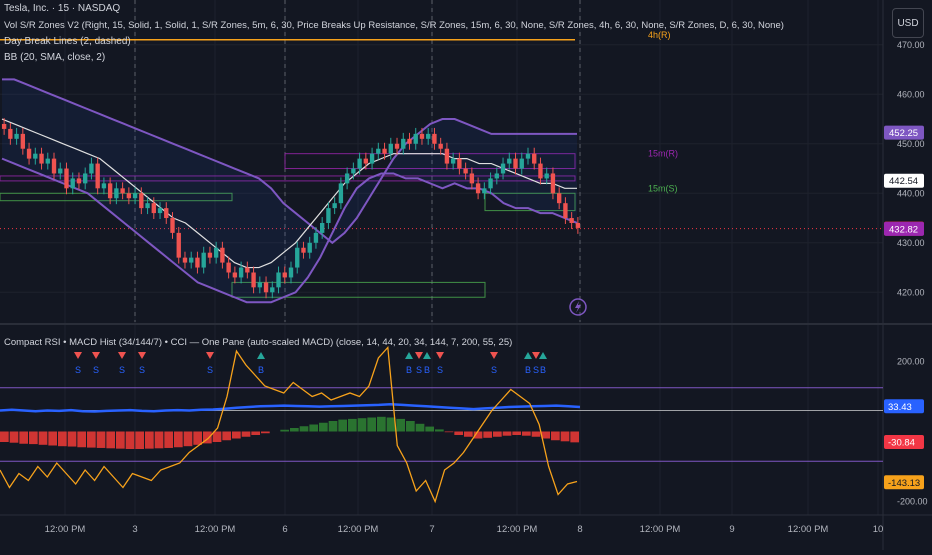 This screenshot has width=932, height=555. I want to click on lower-badge-1: -30.84, so click(901, 443).